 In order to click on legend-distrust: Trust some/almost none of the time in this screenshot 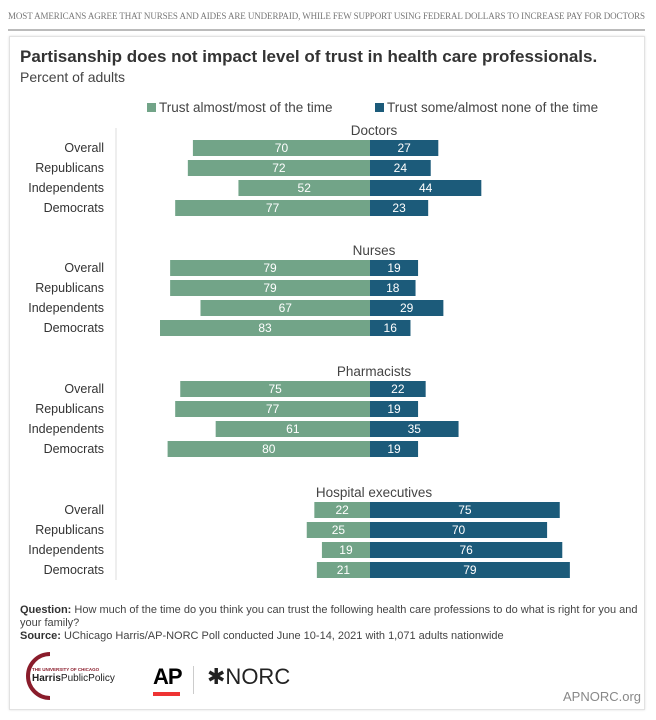, I will do `click(486, 107)`.